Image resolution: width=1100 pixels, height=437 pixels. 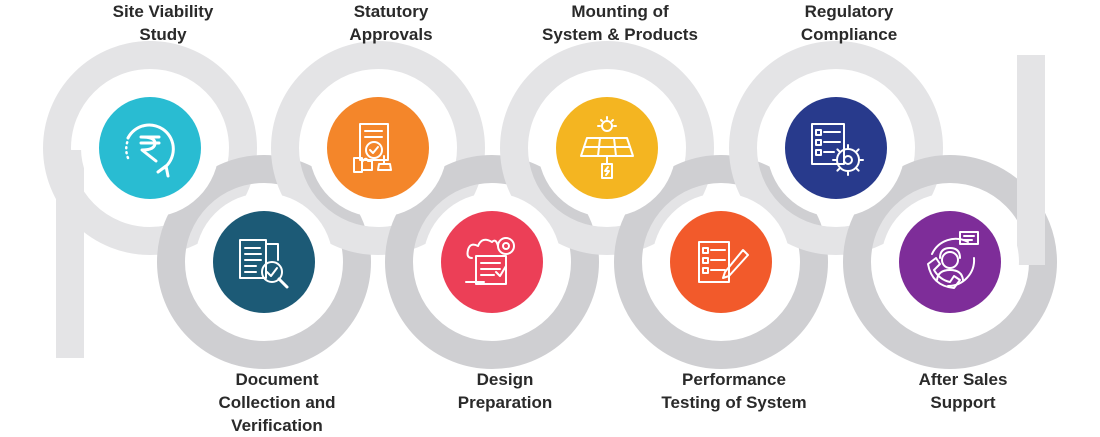 What do you see at coordinates (163, 11) in the screenshot?
I see `step-label-line: Site Viability` at bounding box center [163, 11].